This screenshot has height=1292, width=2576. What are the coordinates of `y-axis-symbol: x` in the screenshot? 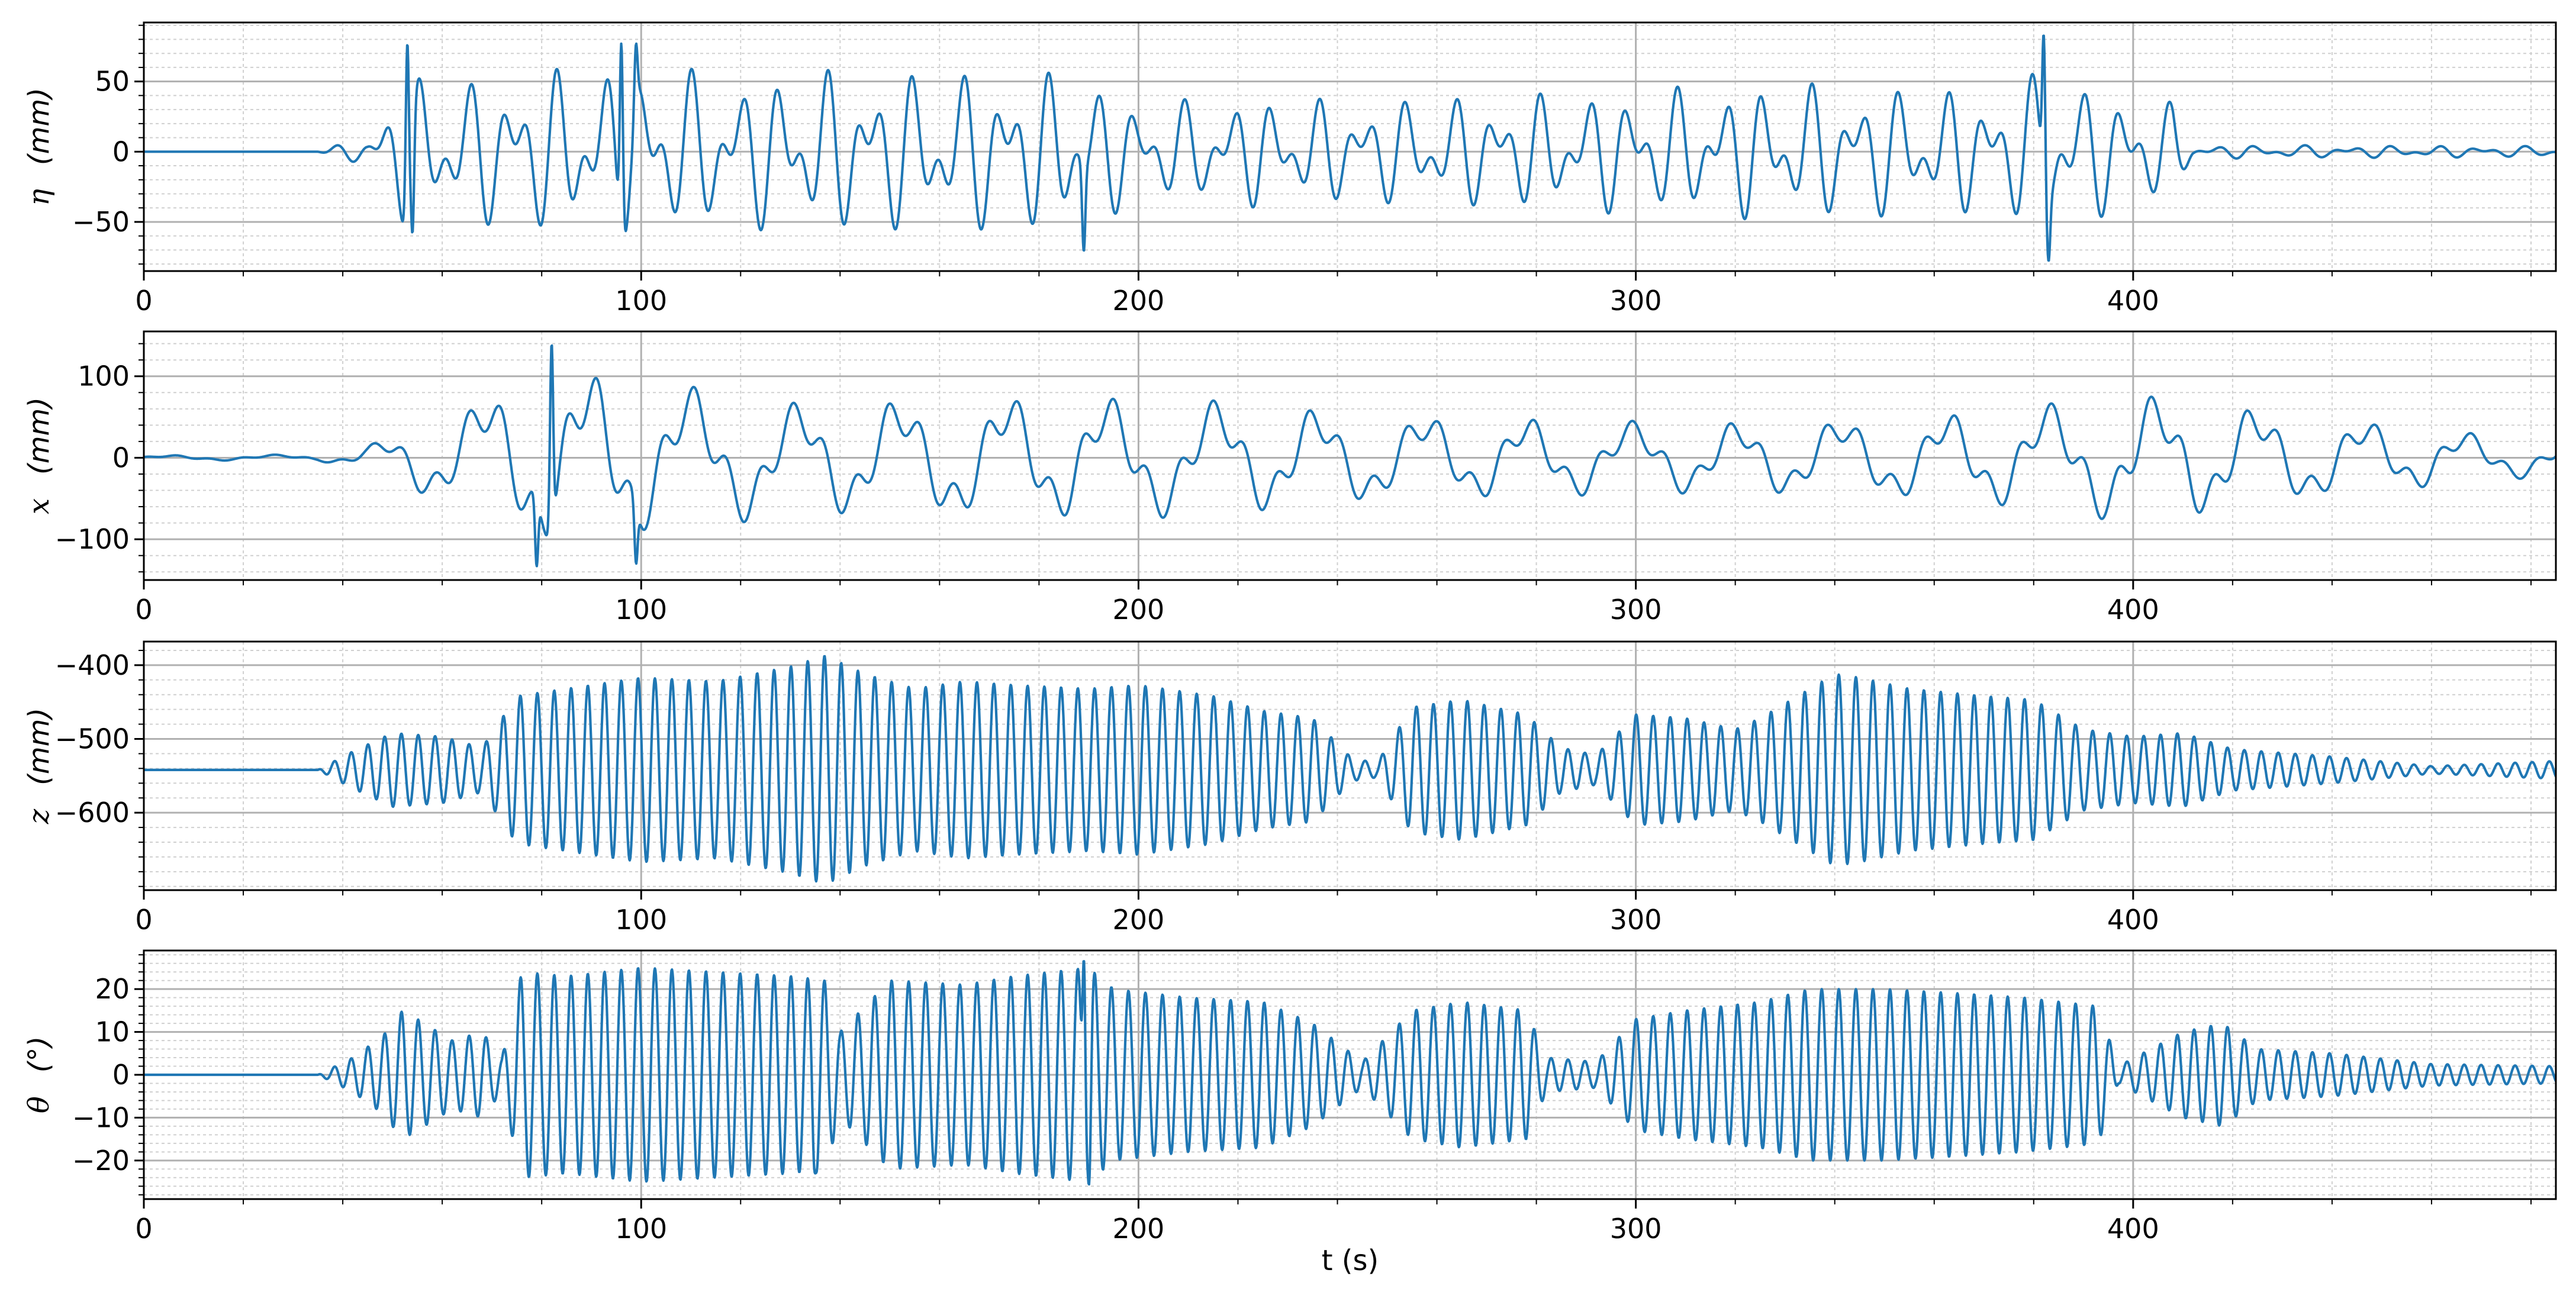 It's located at (39, 506).